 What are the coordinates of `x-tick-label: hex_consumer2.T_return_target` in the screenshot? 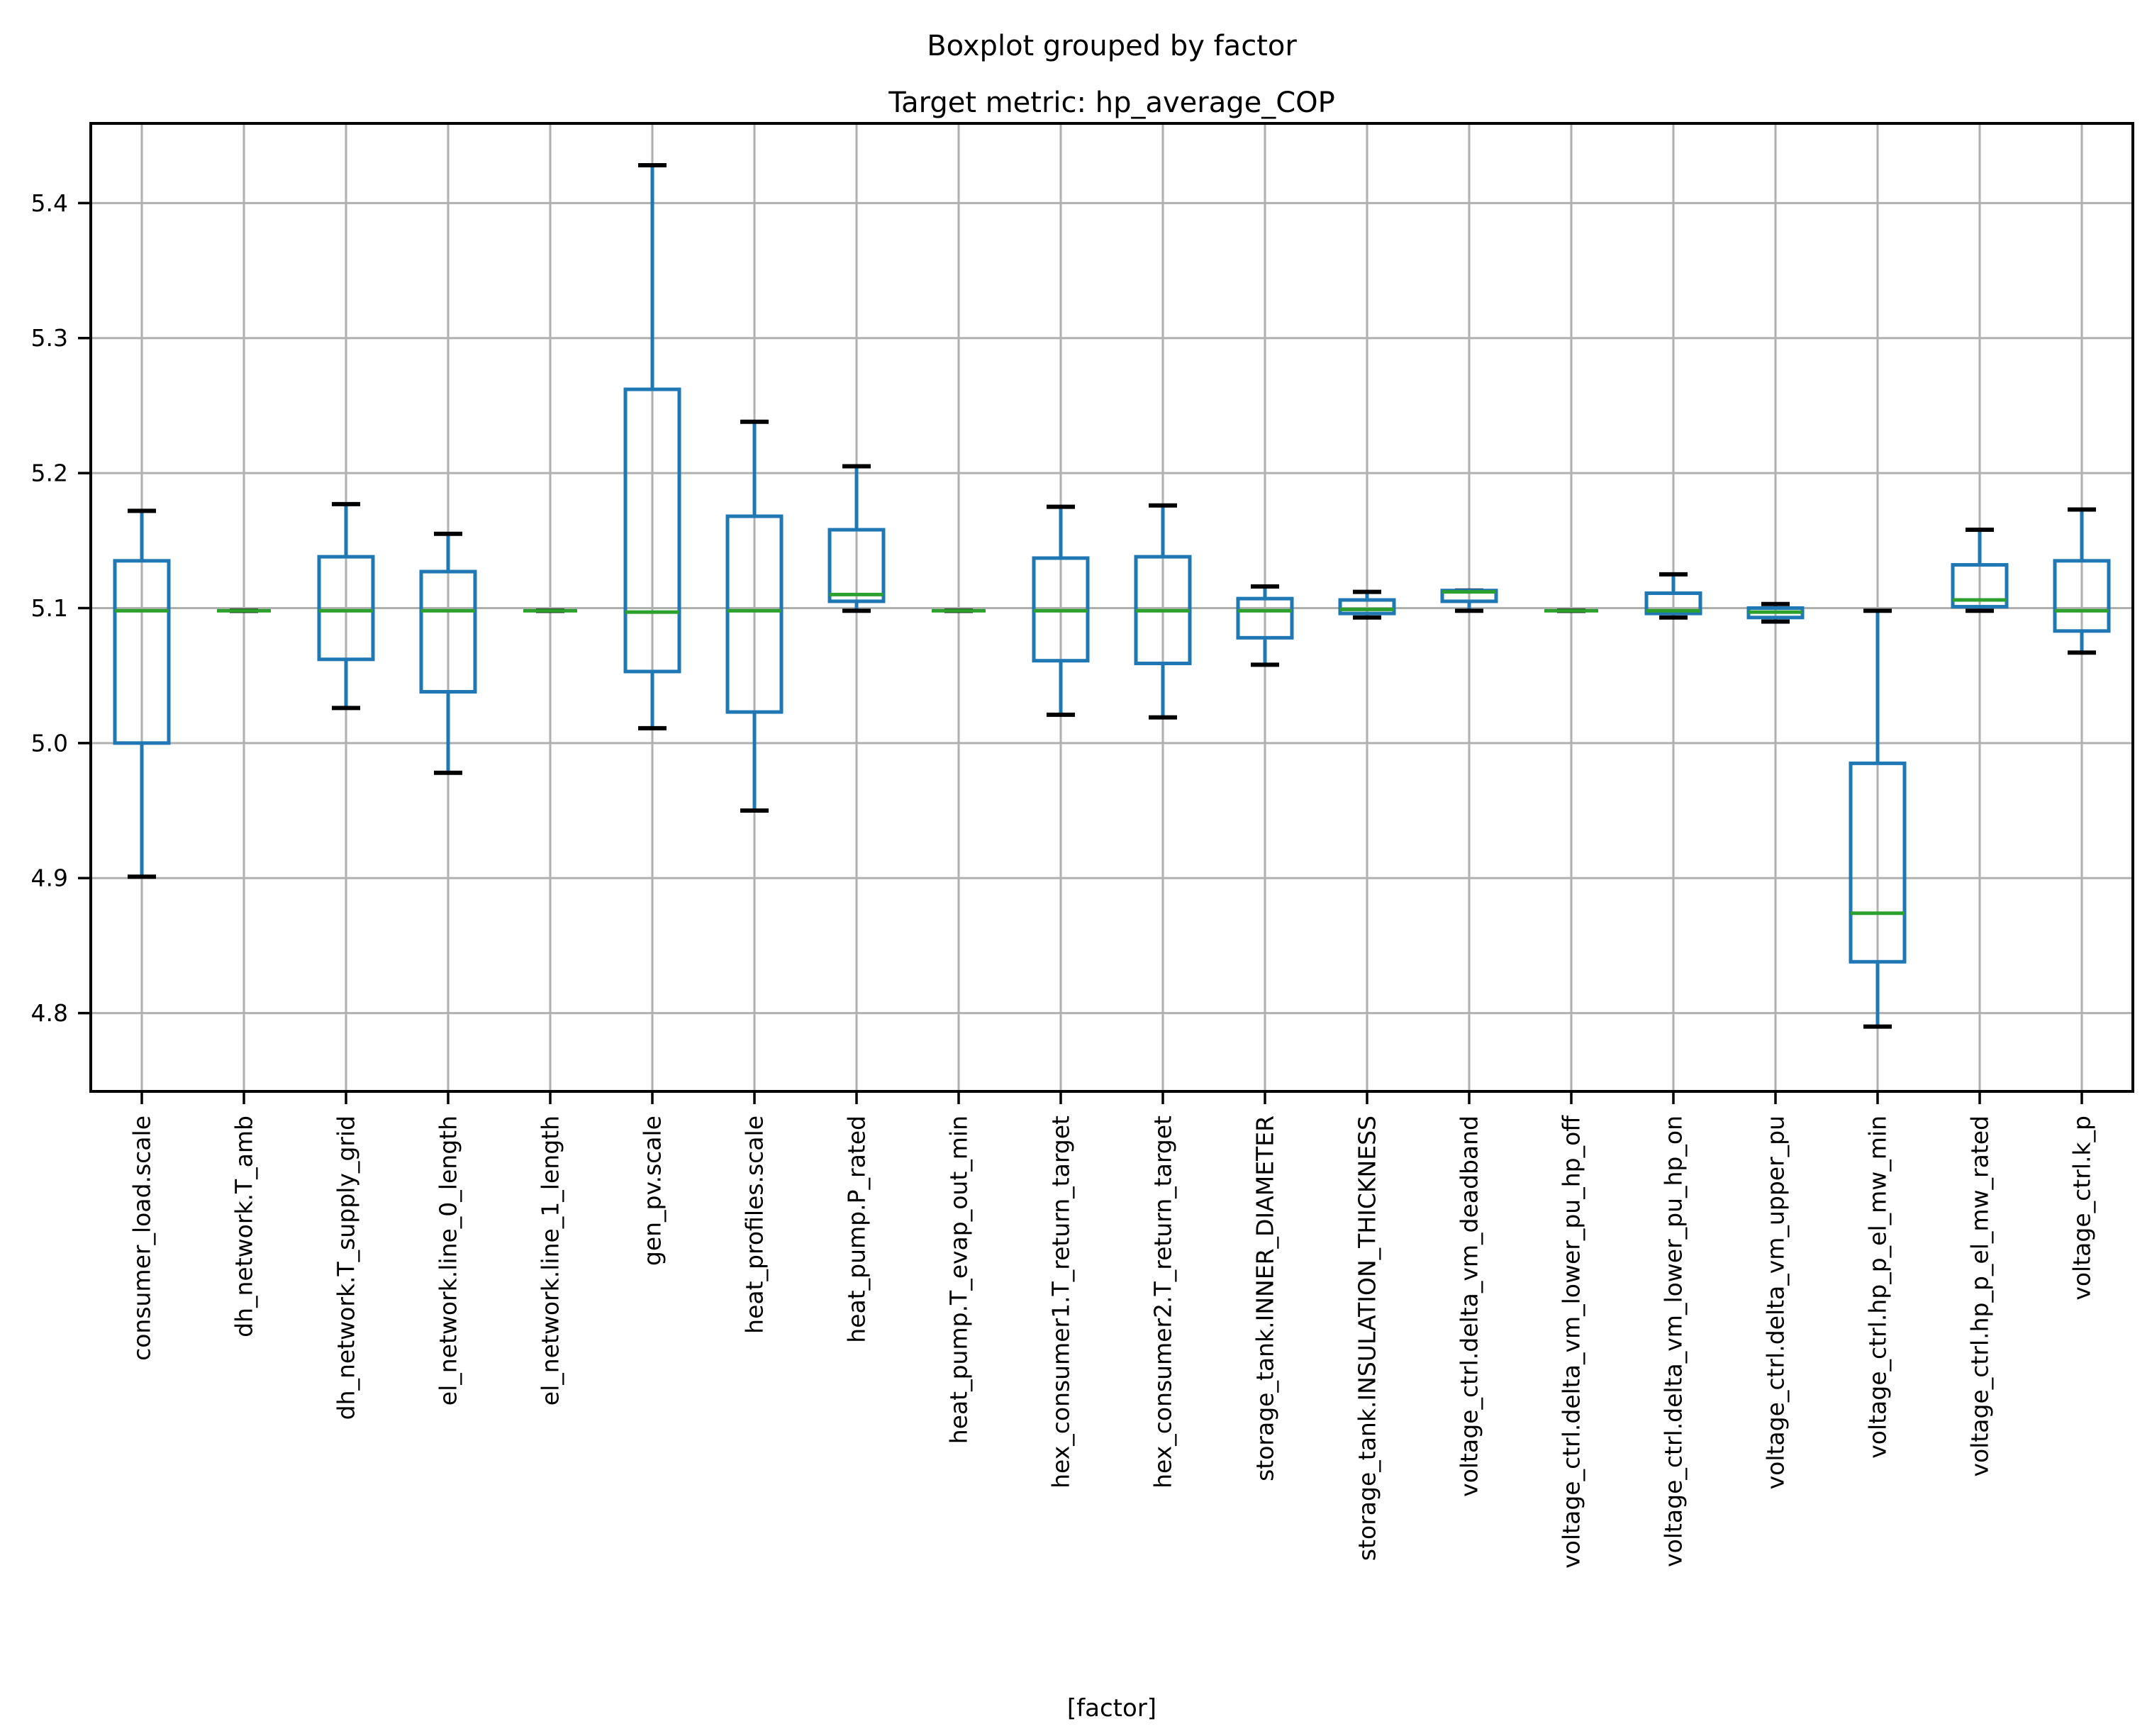 It's located at (1163, 1302).